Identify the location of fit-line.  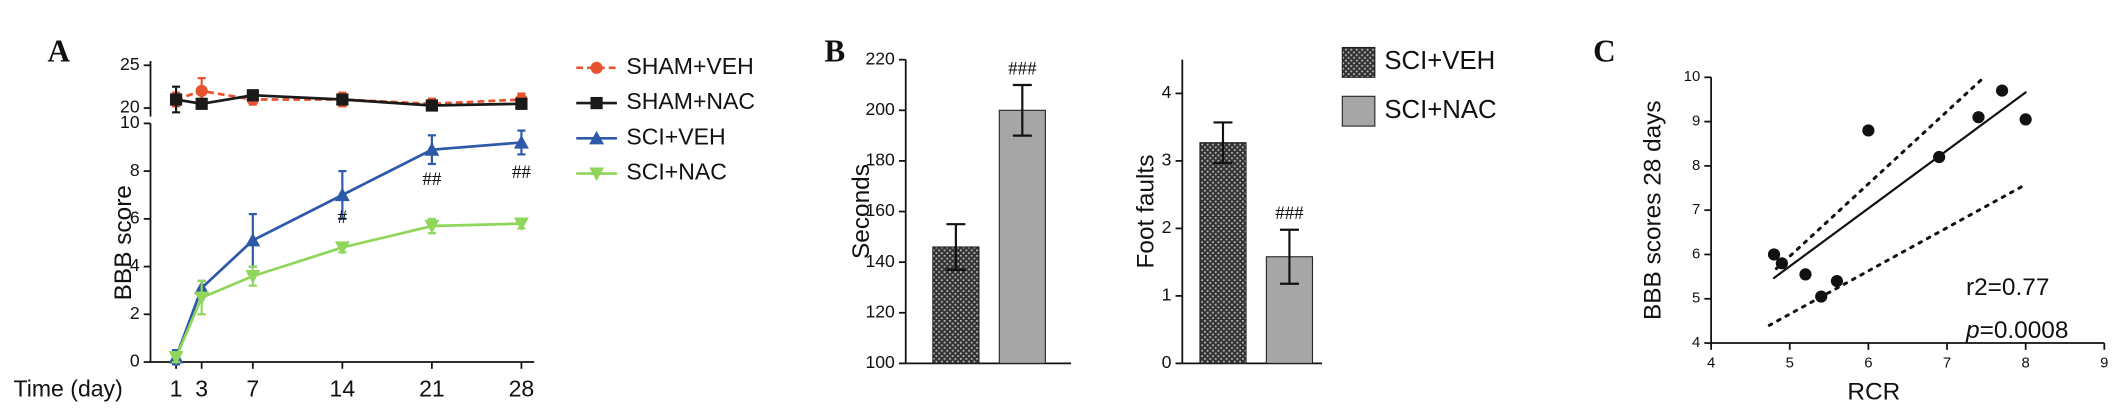
(1899, 185).